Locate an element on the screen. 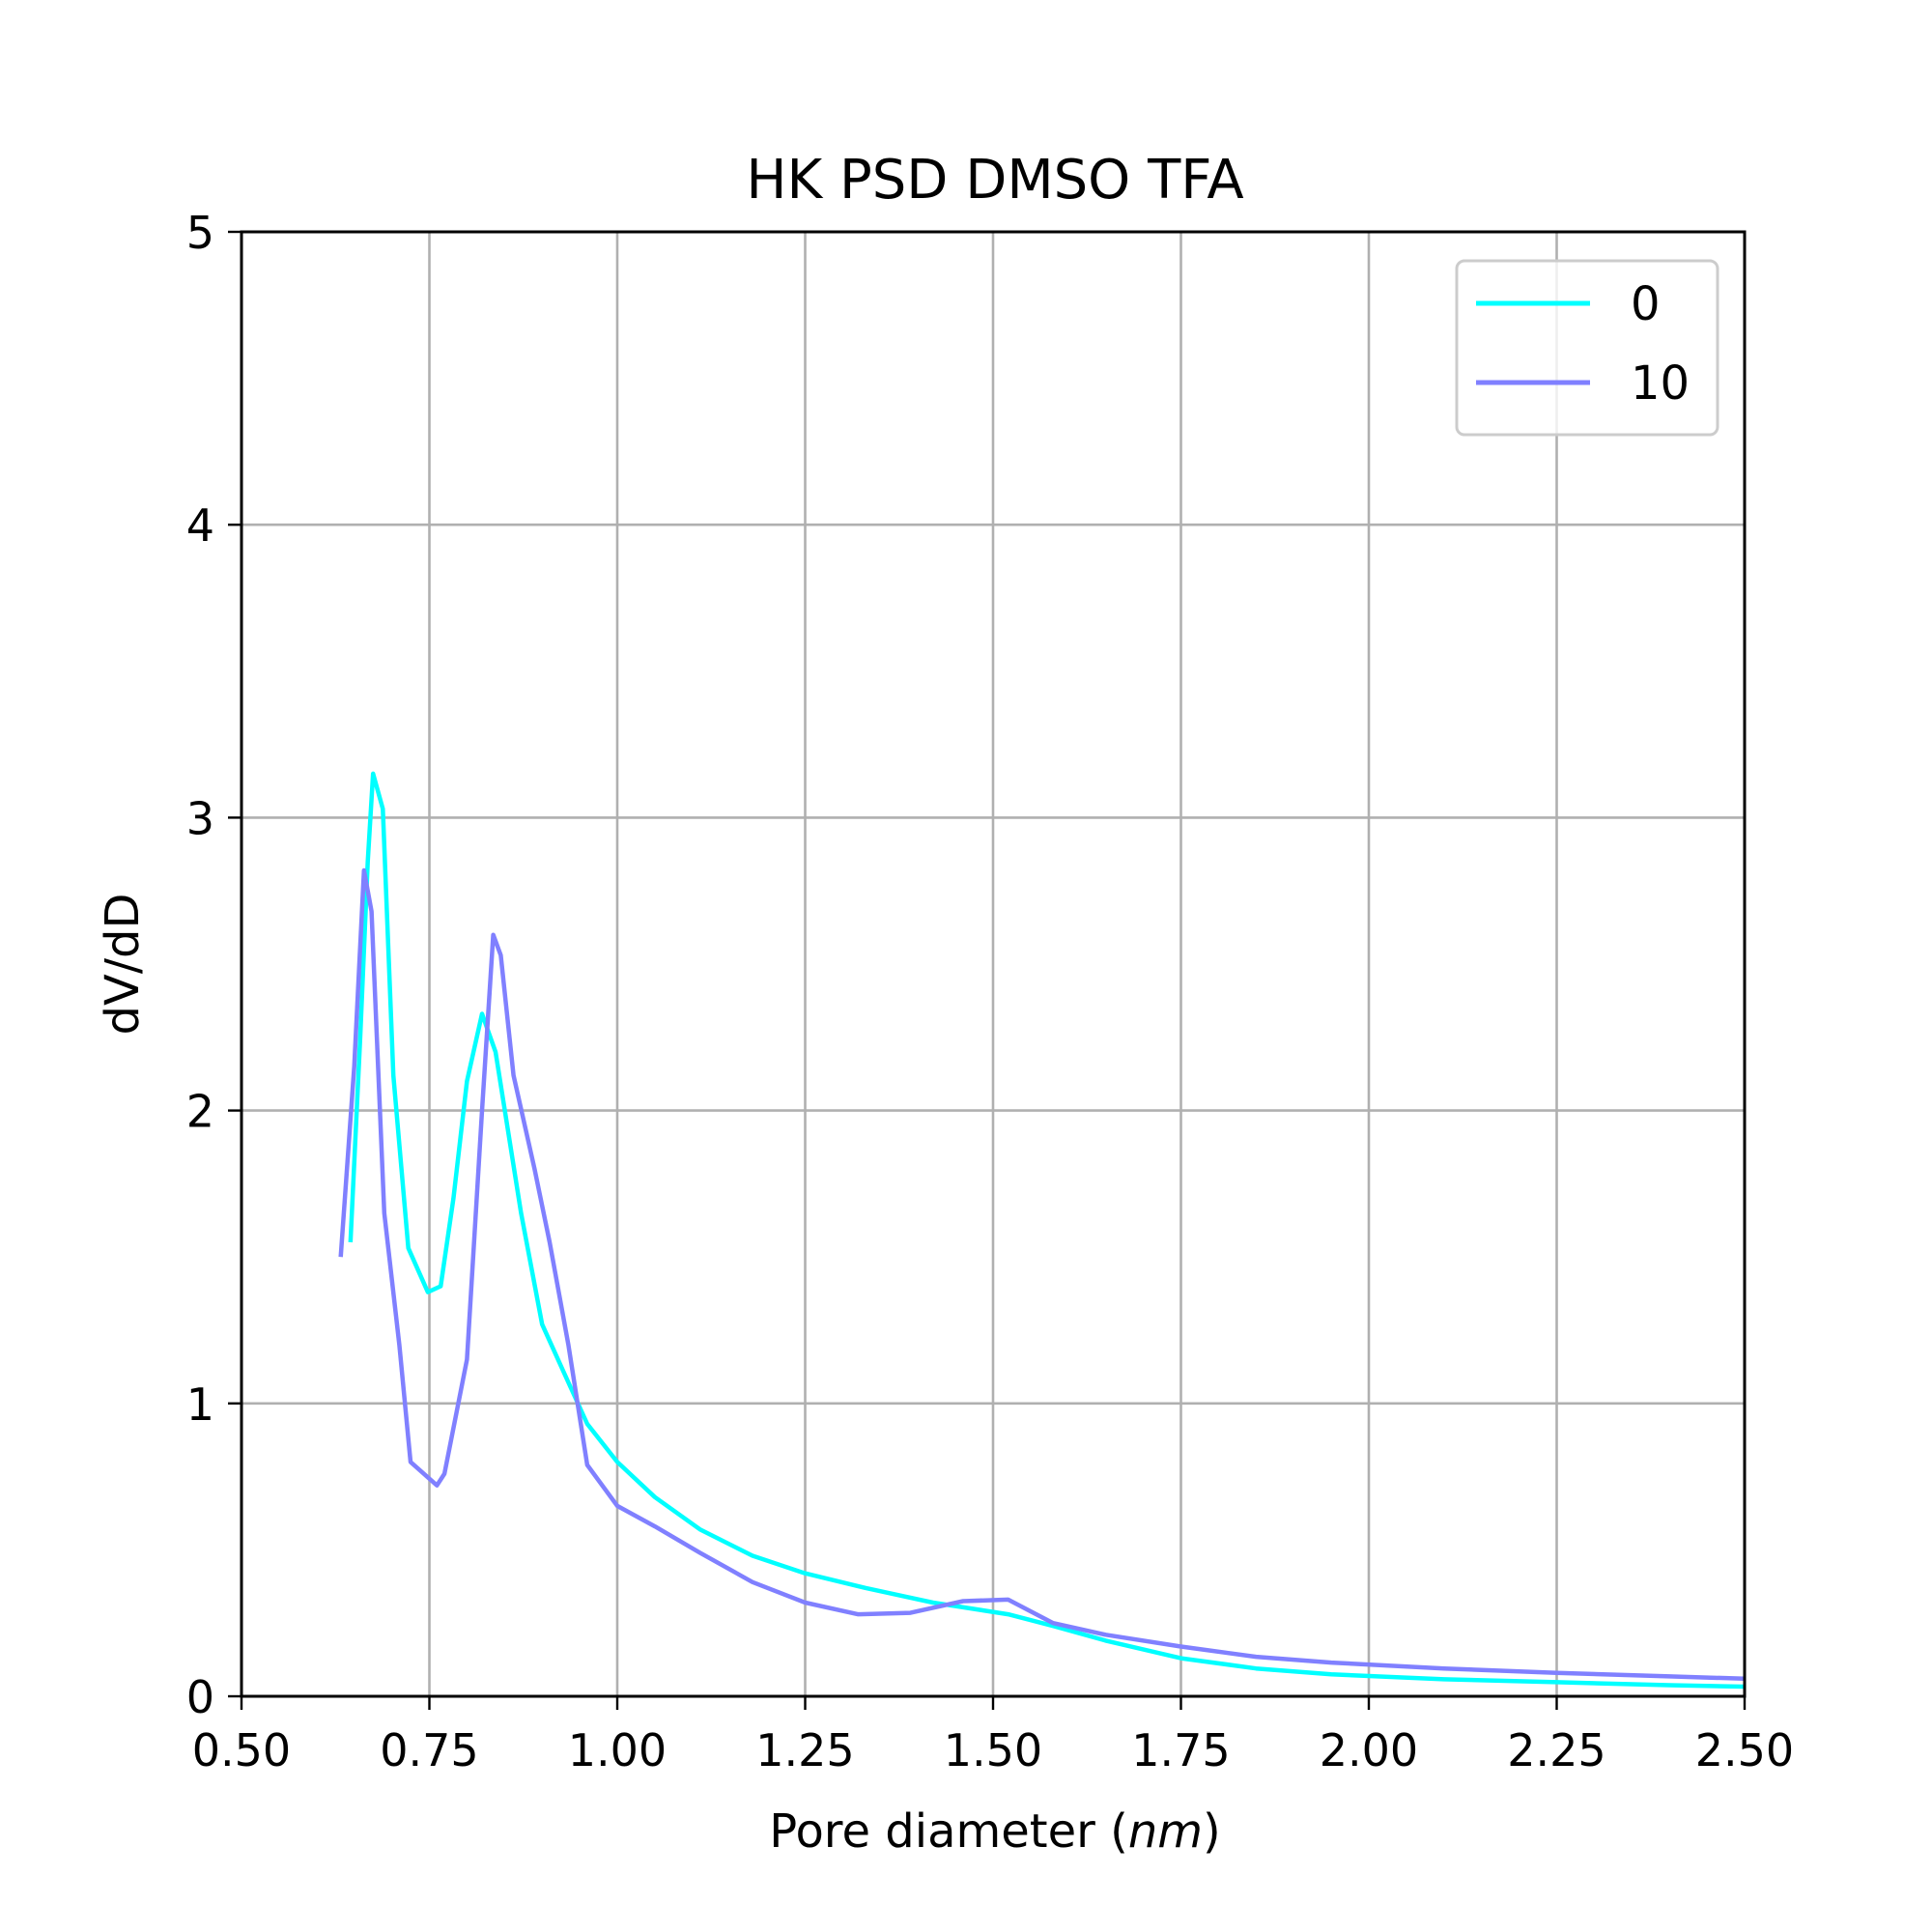  x-axis-label: Pore diameter (nm) is located at coordinates (995, 1831).